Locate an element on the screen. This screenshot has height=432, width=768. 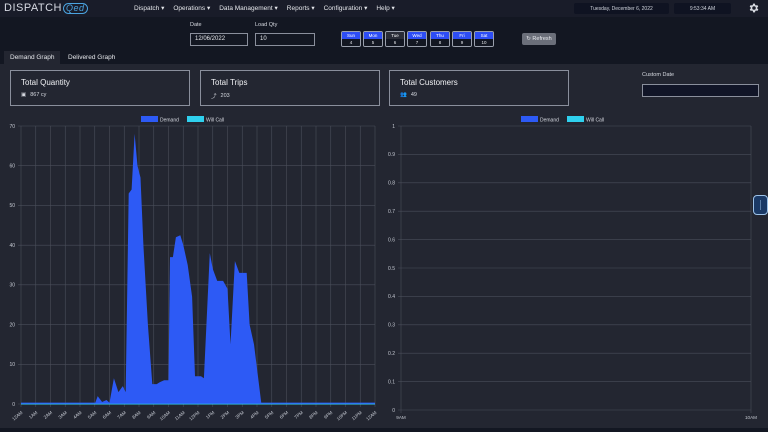
day-number: 4 is located at coordinates (351, 42).